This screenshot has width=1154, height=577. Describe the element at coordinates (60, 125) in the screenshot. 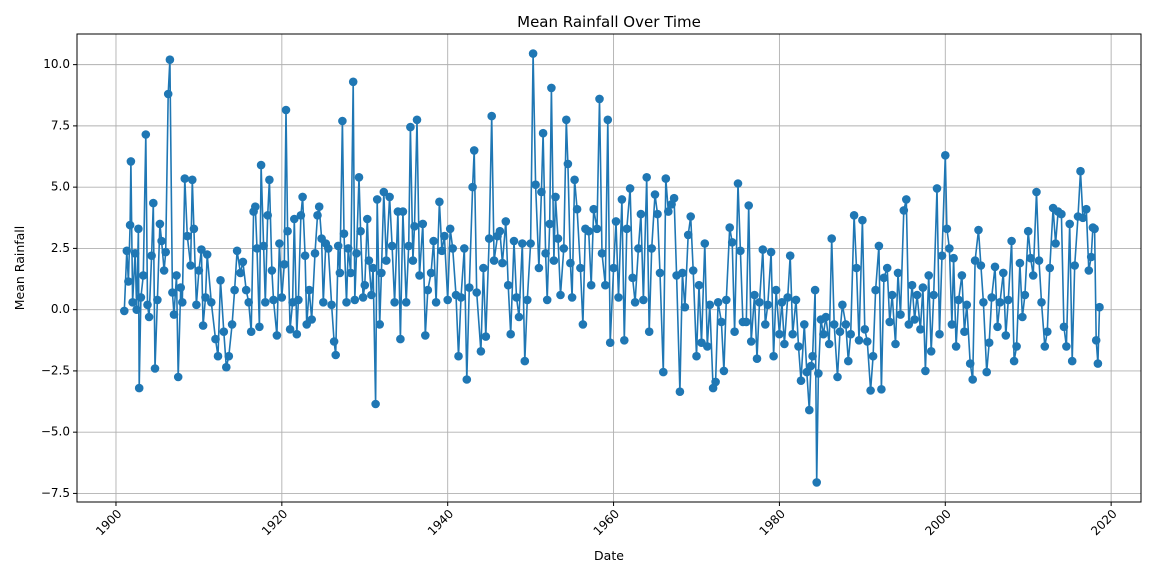

I see `y-tick-label: 7.5` at that location.